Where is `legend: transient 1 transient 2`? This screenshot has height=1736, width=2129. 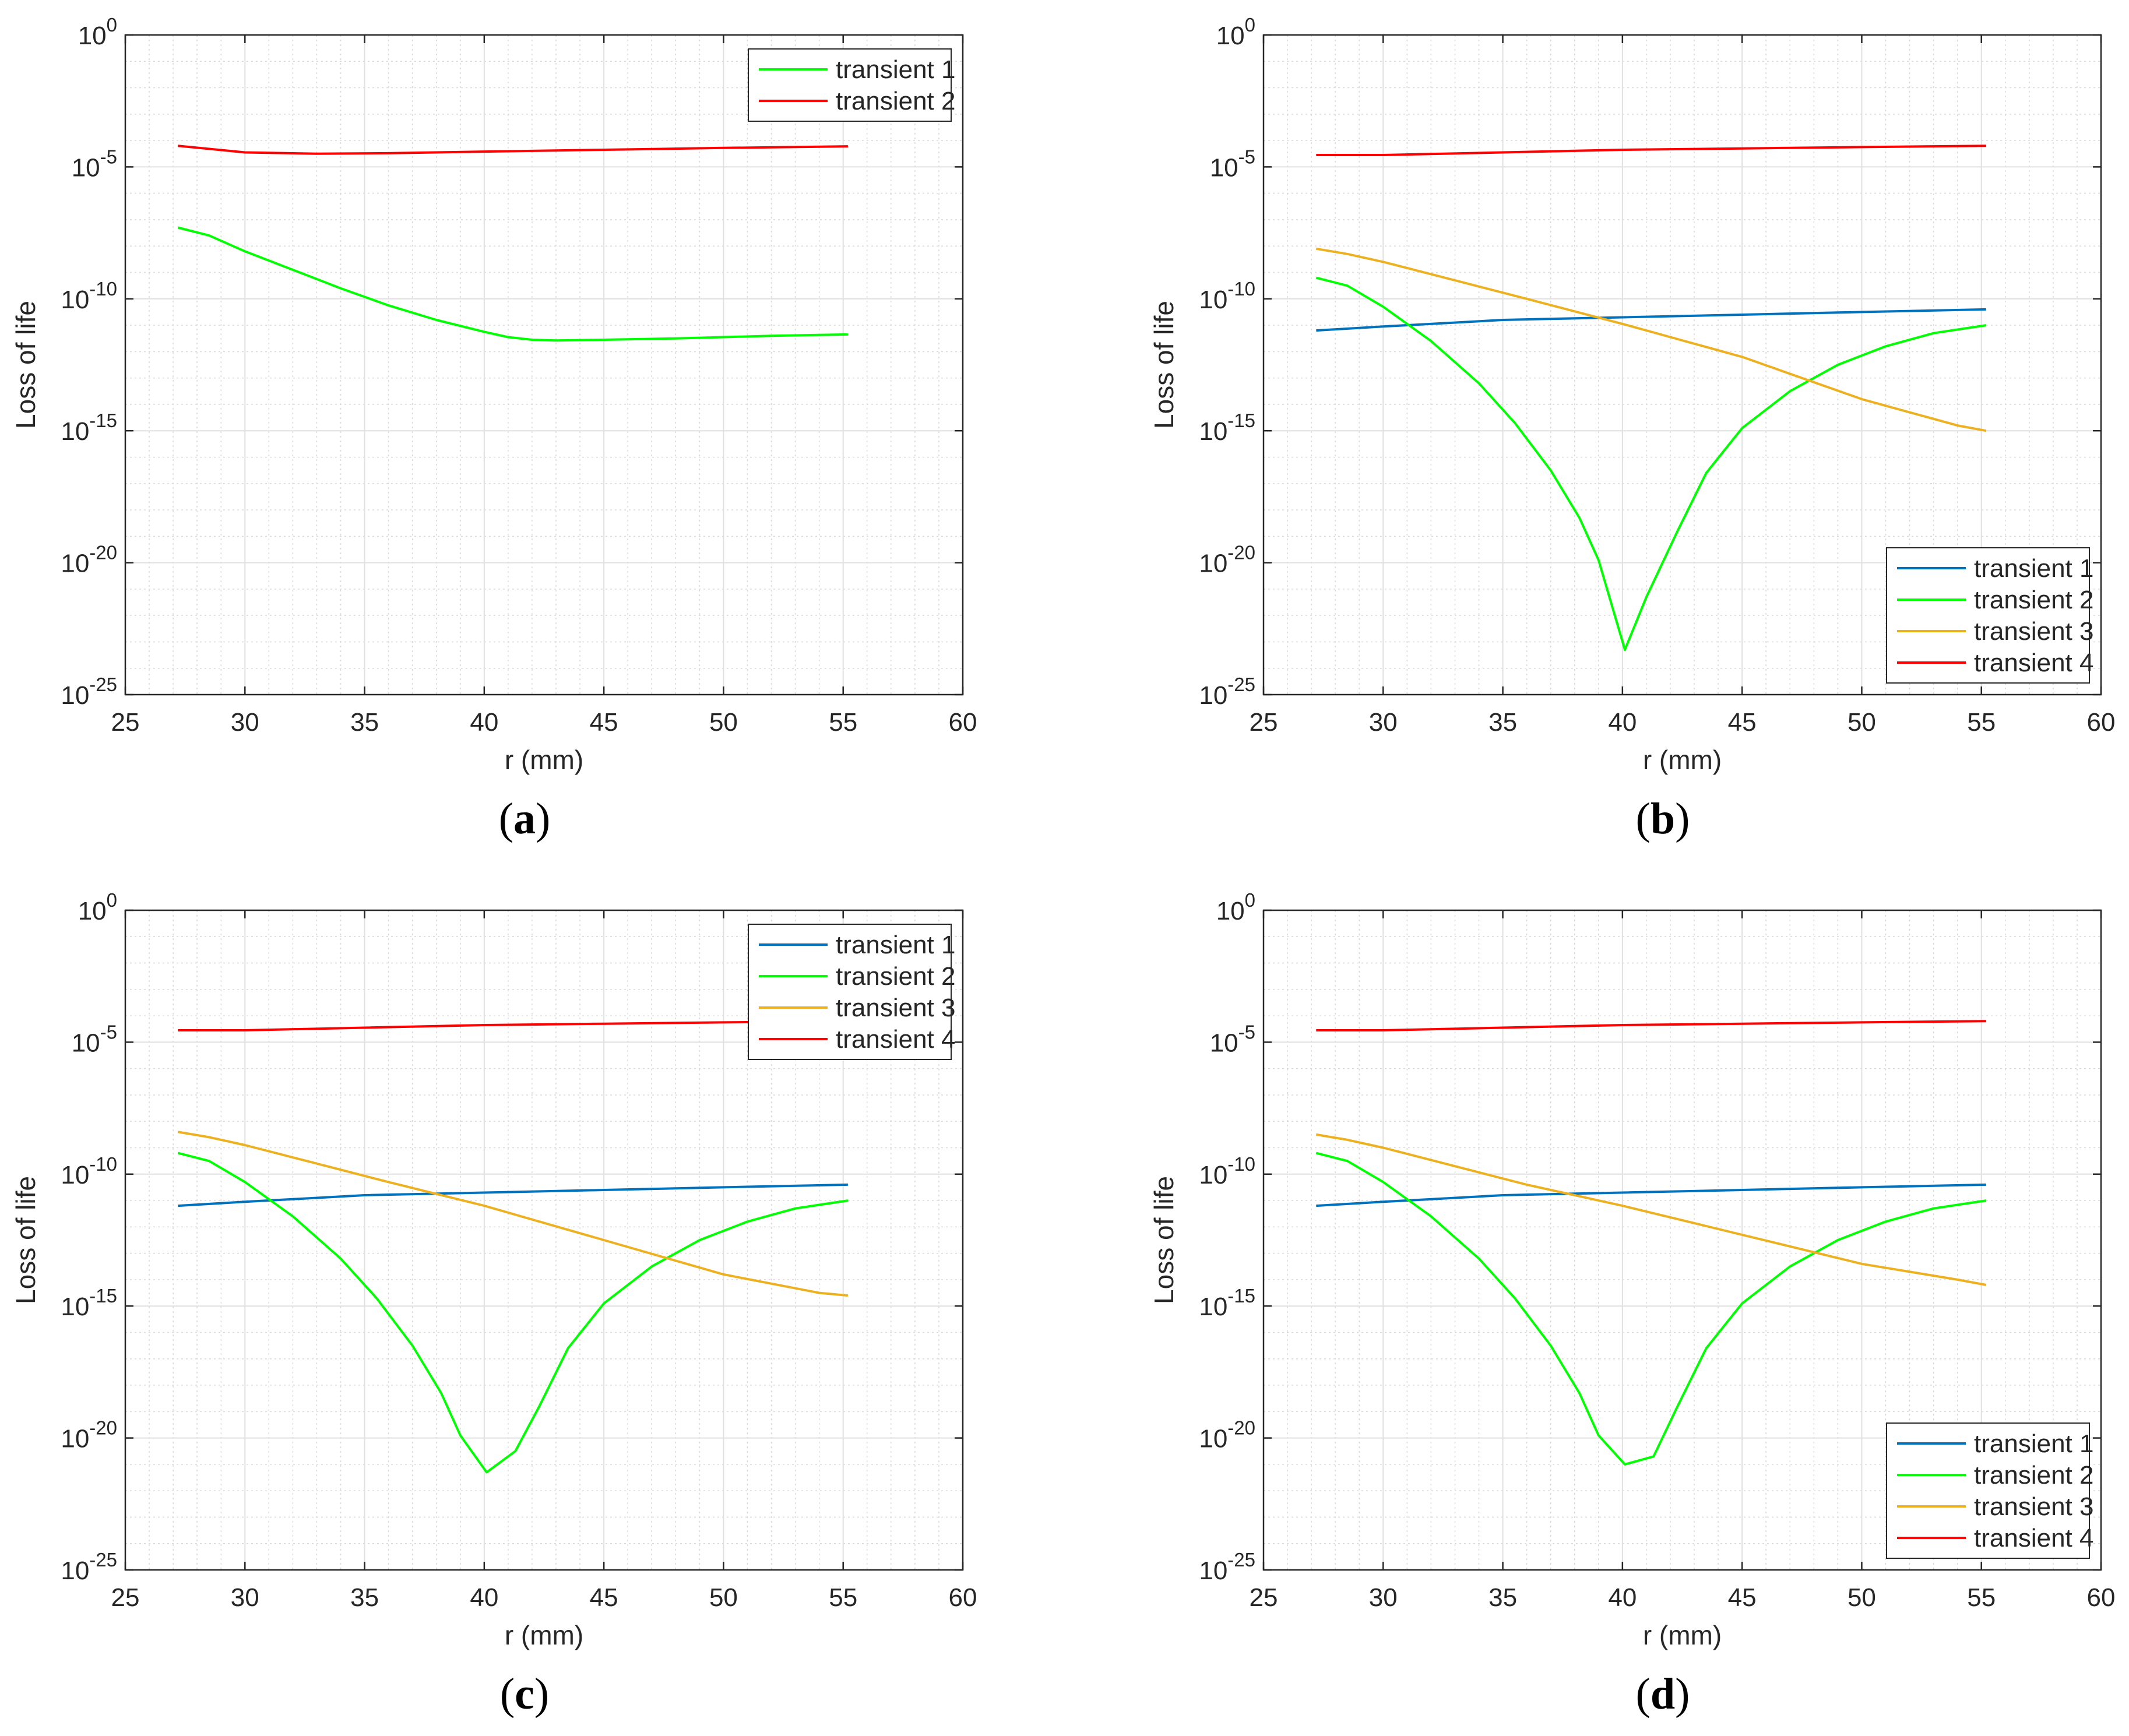
legend: transient 1 transient 2 is located at coordinates (851, 85).